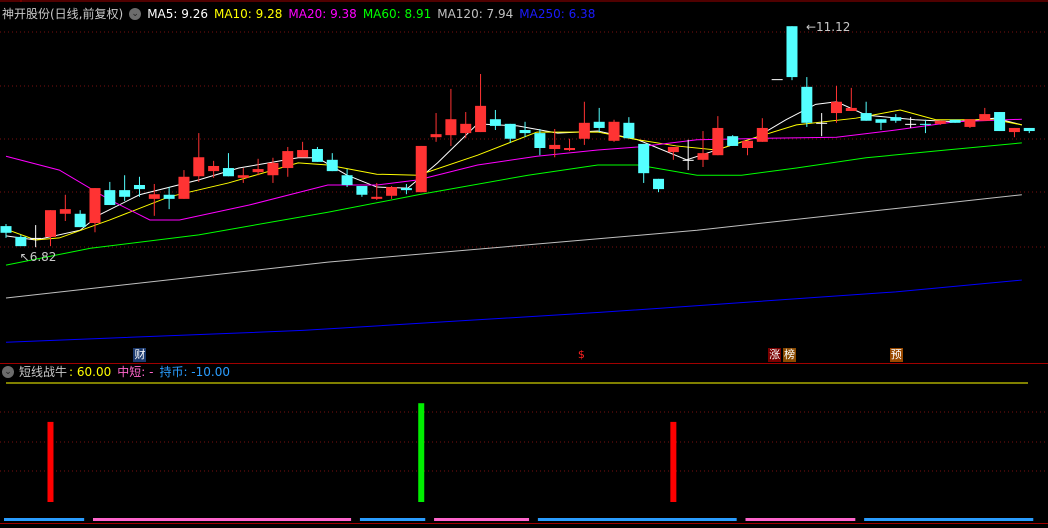  What do you see at coordinates (38, 257) in the screenshot?
I see `low-price-label: ↖6.82` at bounding box center [38, 257].